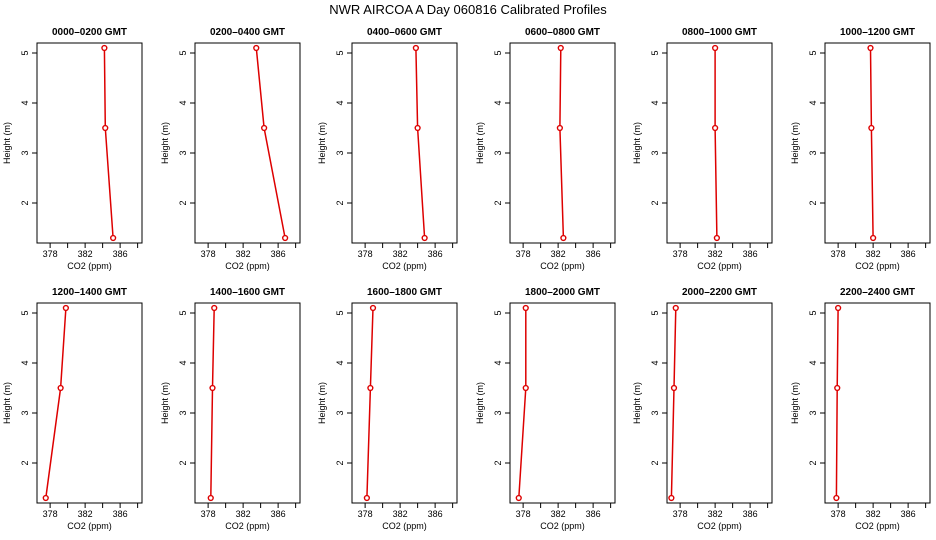  I want to click on panel-title: 0200–0400 GMT, so click(247, 32).